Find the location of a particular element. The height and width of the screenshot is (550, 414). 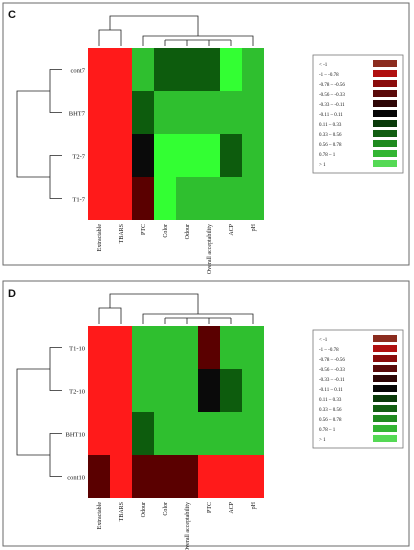

panel-c-legend-label: 0.11 – 0.33 is located at coordinates (330, 125).